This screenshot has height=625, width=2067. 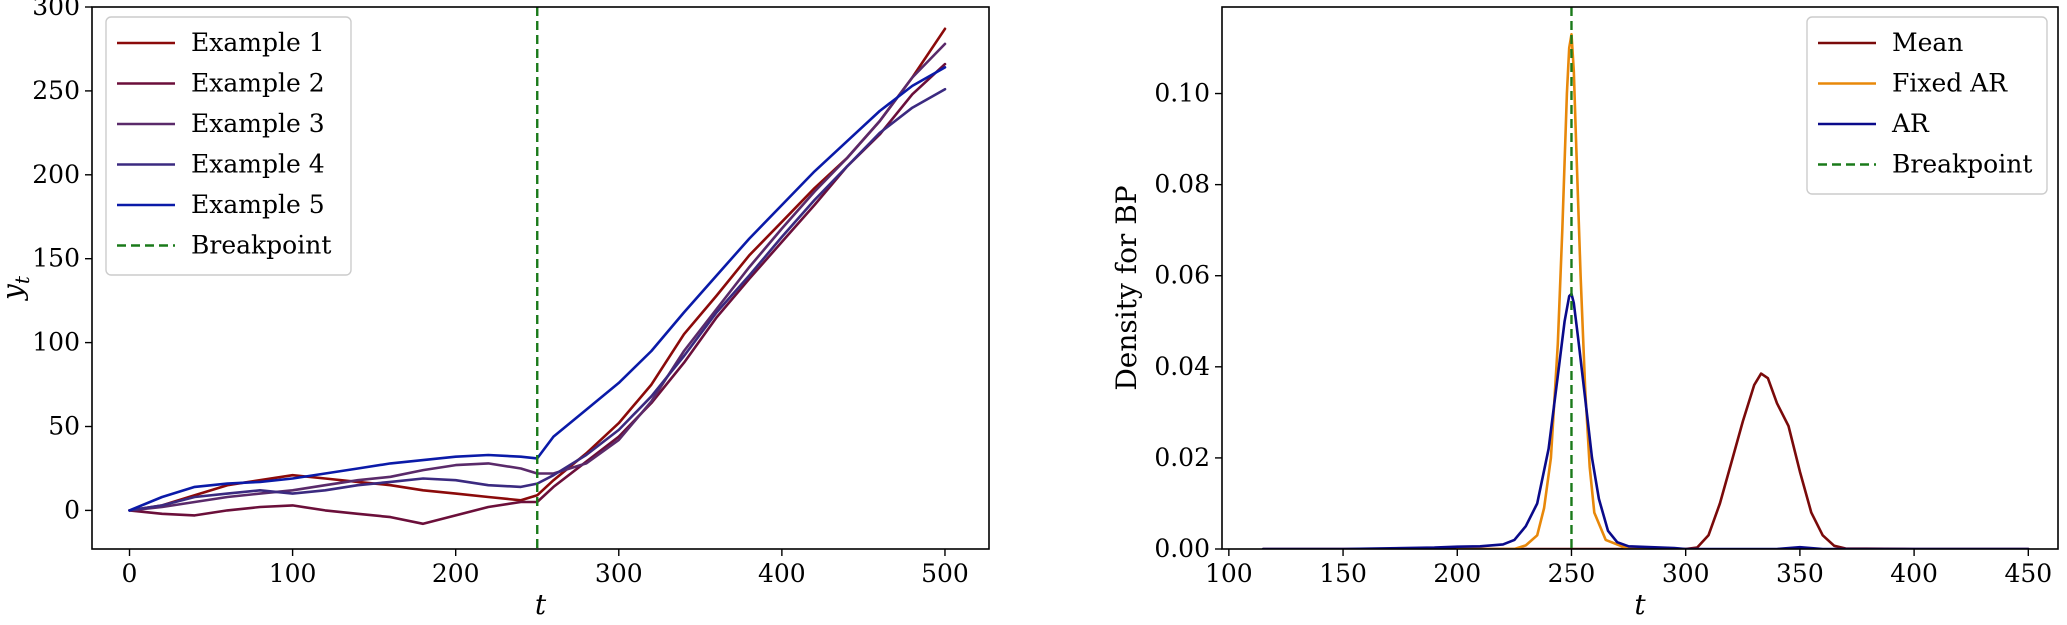 I want to click on legend-label: Example 2, so click(x=258, y=83).